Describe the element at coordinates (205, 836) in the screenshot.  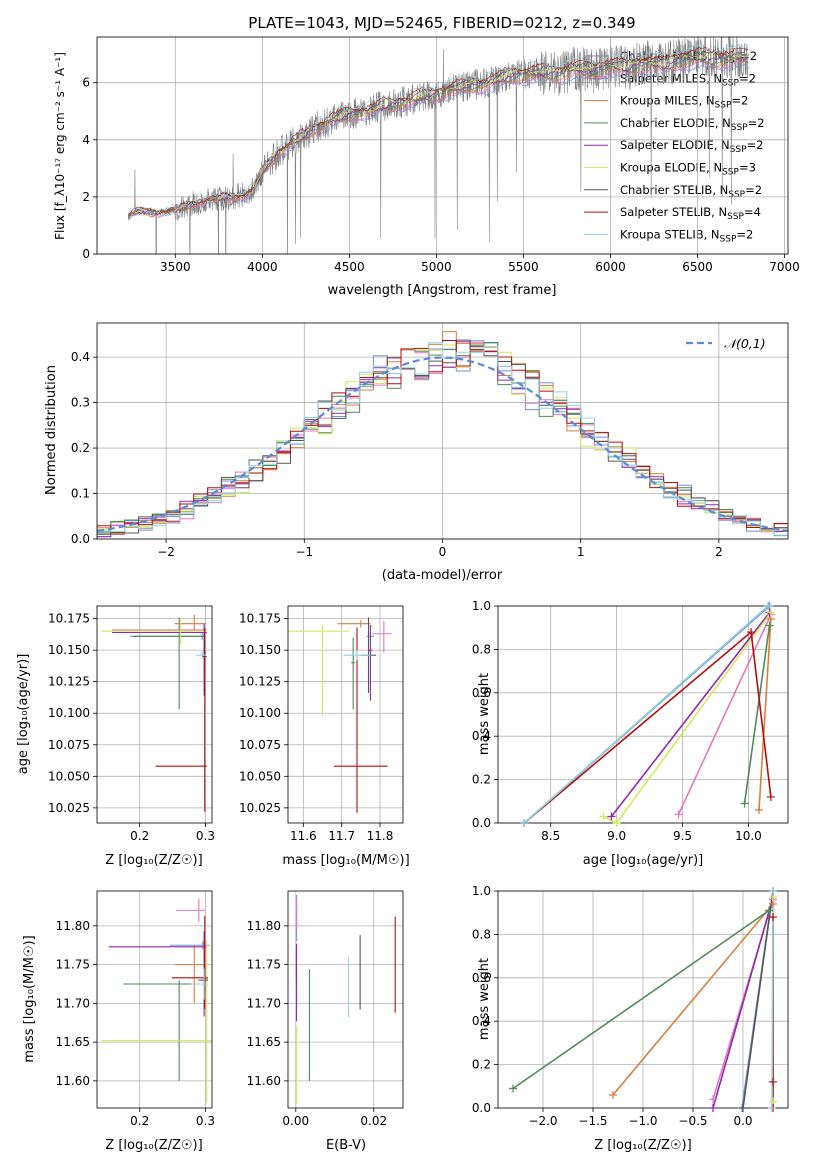
I see `age-vs-z-x-tick-label: 0.3` at that location.